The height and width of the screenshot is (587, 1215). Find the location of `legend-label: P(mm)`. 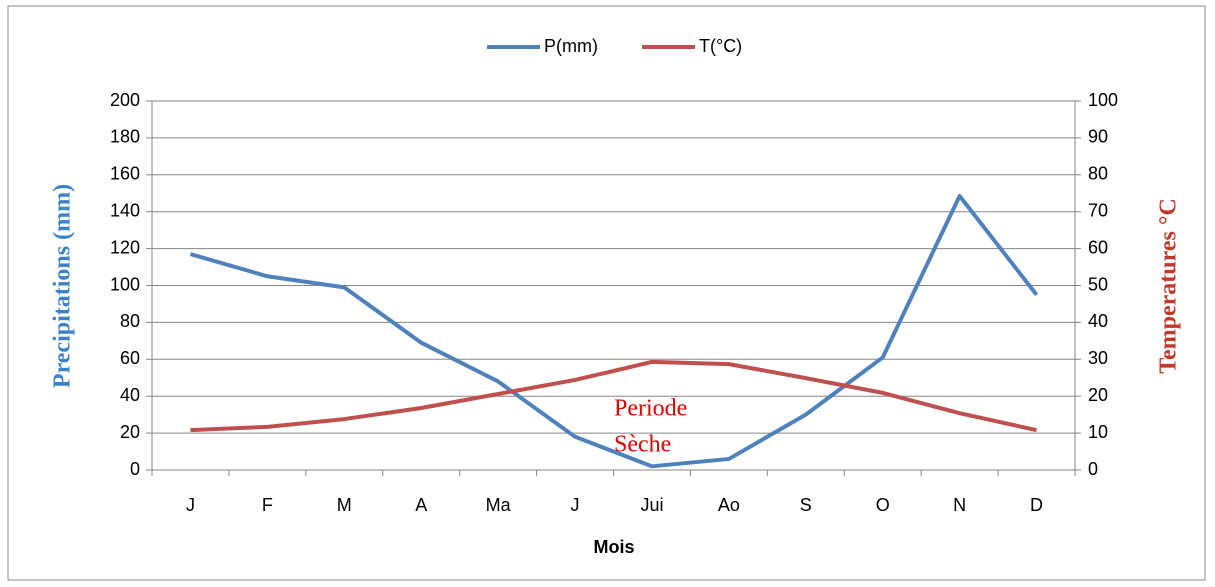

legend-label: P(mm) is located at coordinates (571, 46).